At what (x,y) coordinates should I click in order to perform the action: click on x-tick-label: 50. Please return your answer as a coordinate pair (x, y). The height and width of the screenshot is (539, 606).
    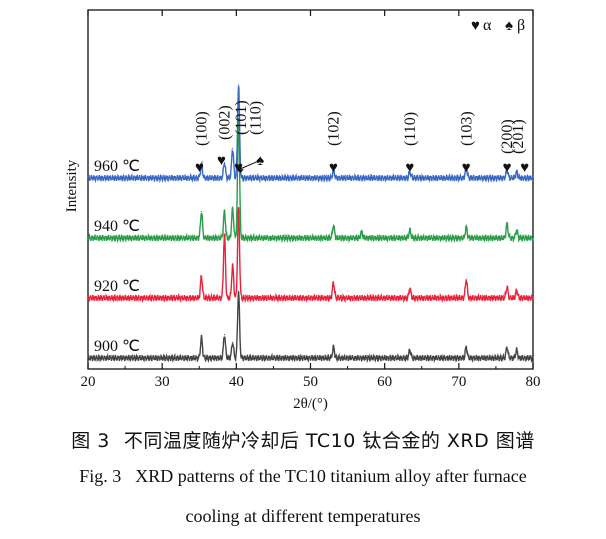
    Looking at the image, I should click on (310, 382).